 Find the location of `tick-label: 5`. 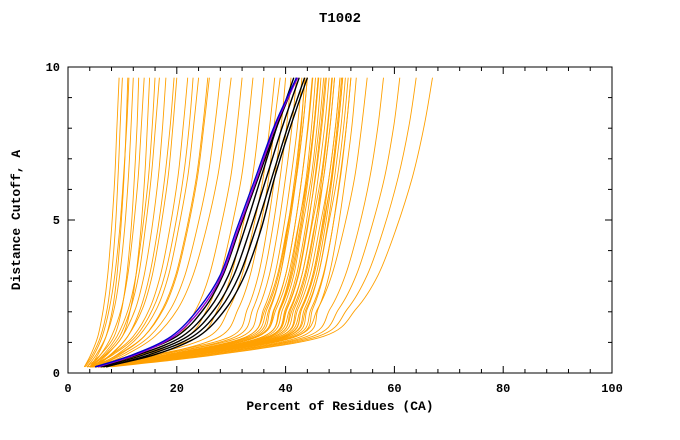

tick-label: 5 is located at coordinates (56, 221).